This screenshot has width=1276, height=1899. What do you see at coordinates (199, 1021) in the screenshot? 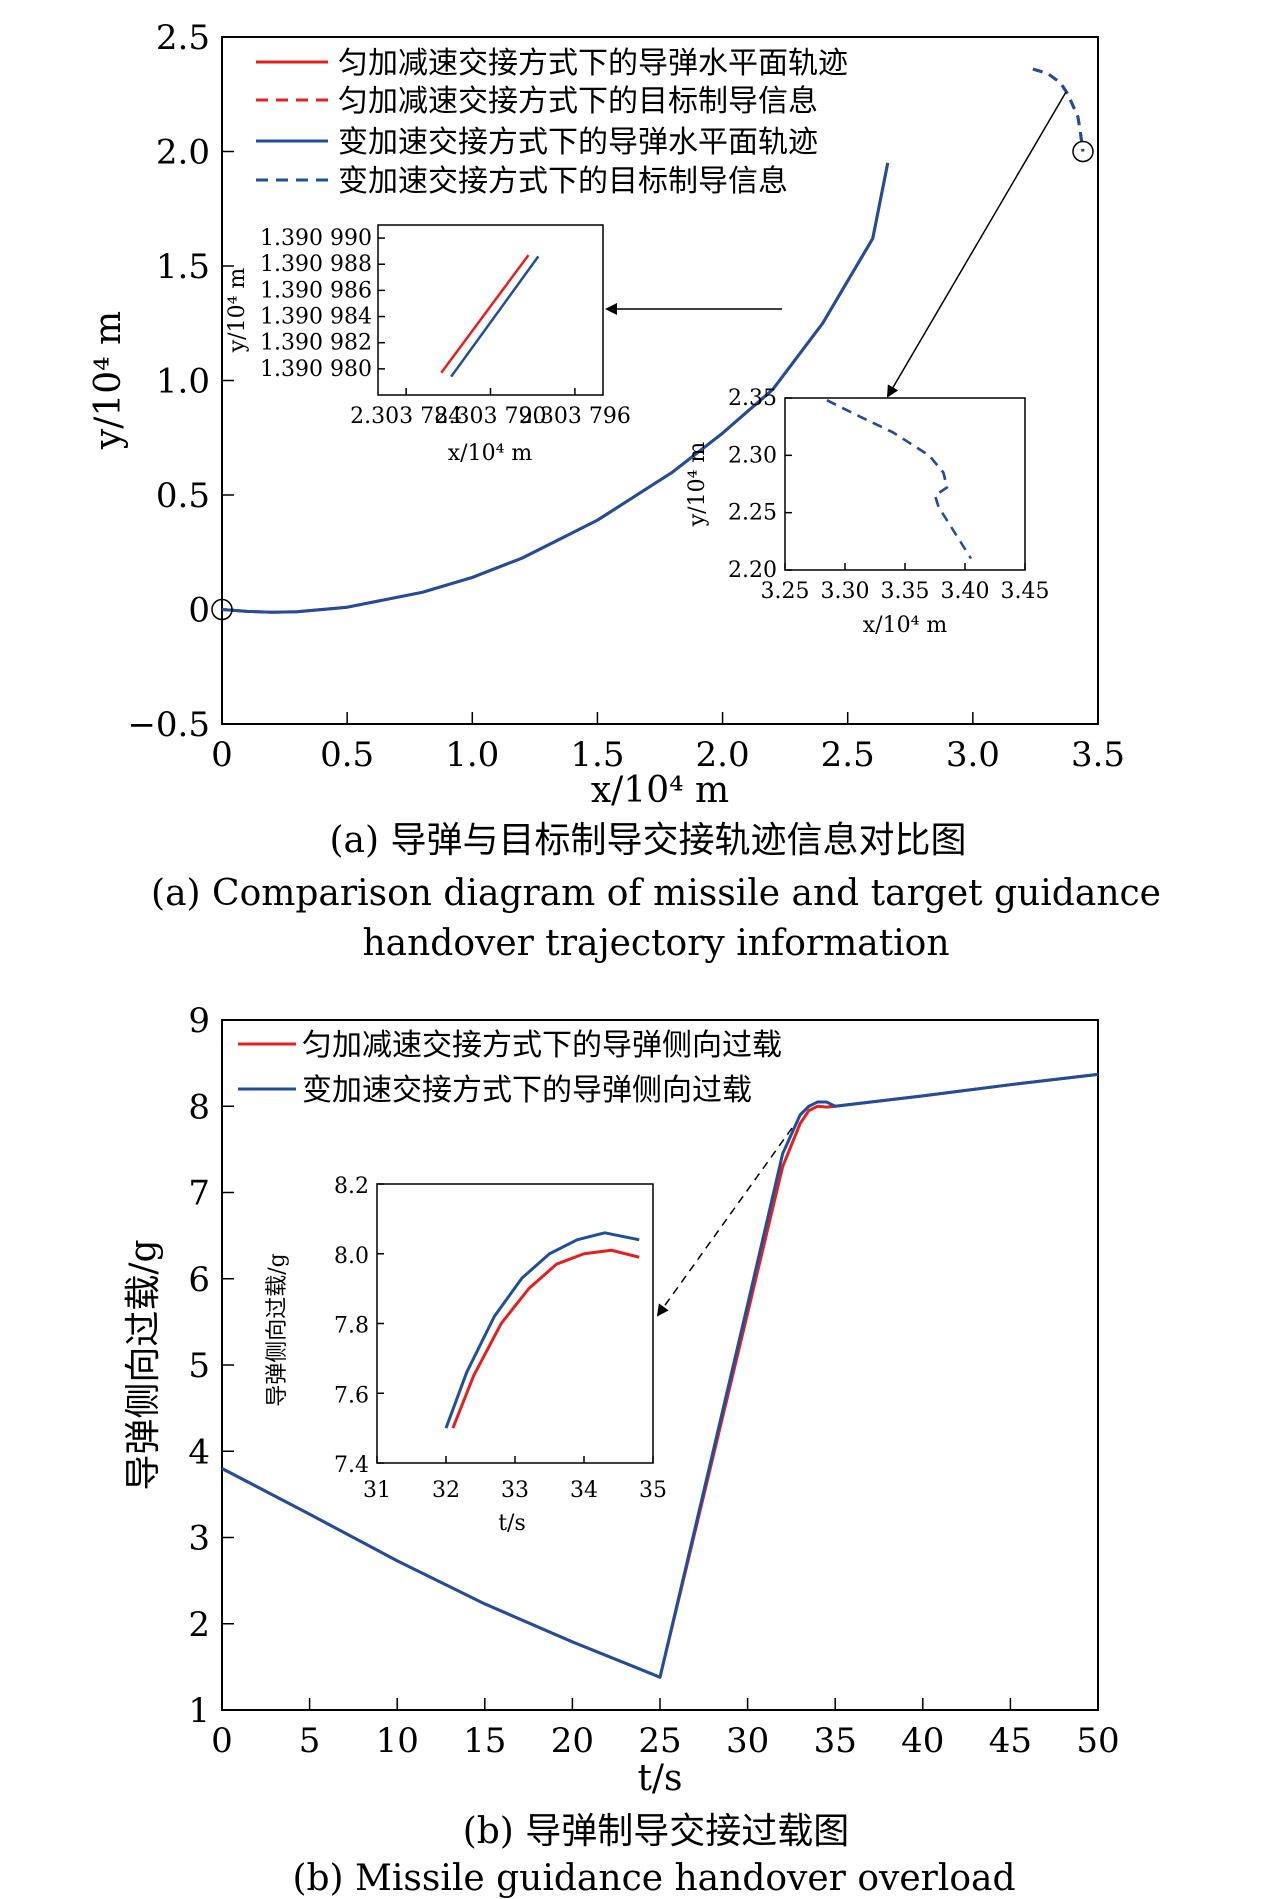
I see `y-tick-label: 9` at bounding box center [199, 1021].